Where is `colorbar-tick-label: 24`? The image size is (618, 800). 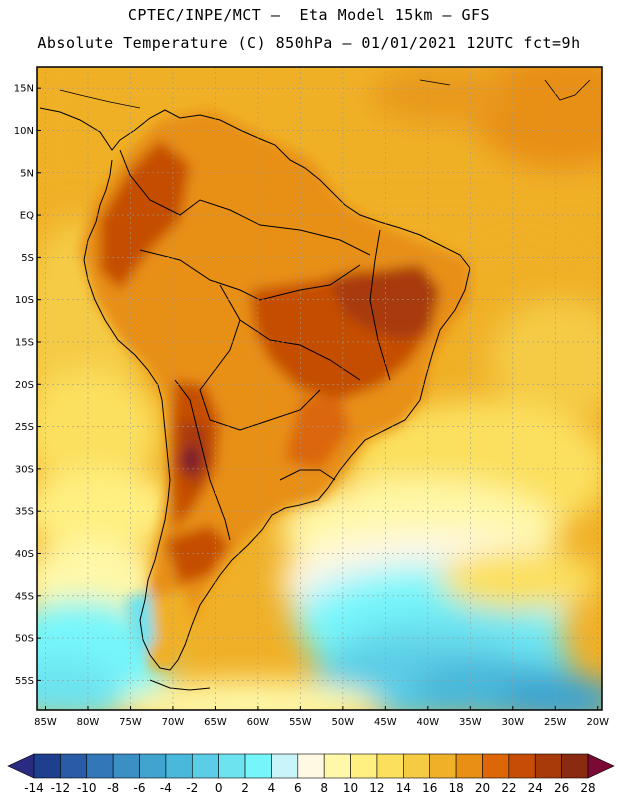
colorbar-tick-label: 24 is located at coordinates (535, 788).